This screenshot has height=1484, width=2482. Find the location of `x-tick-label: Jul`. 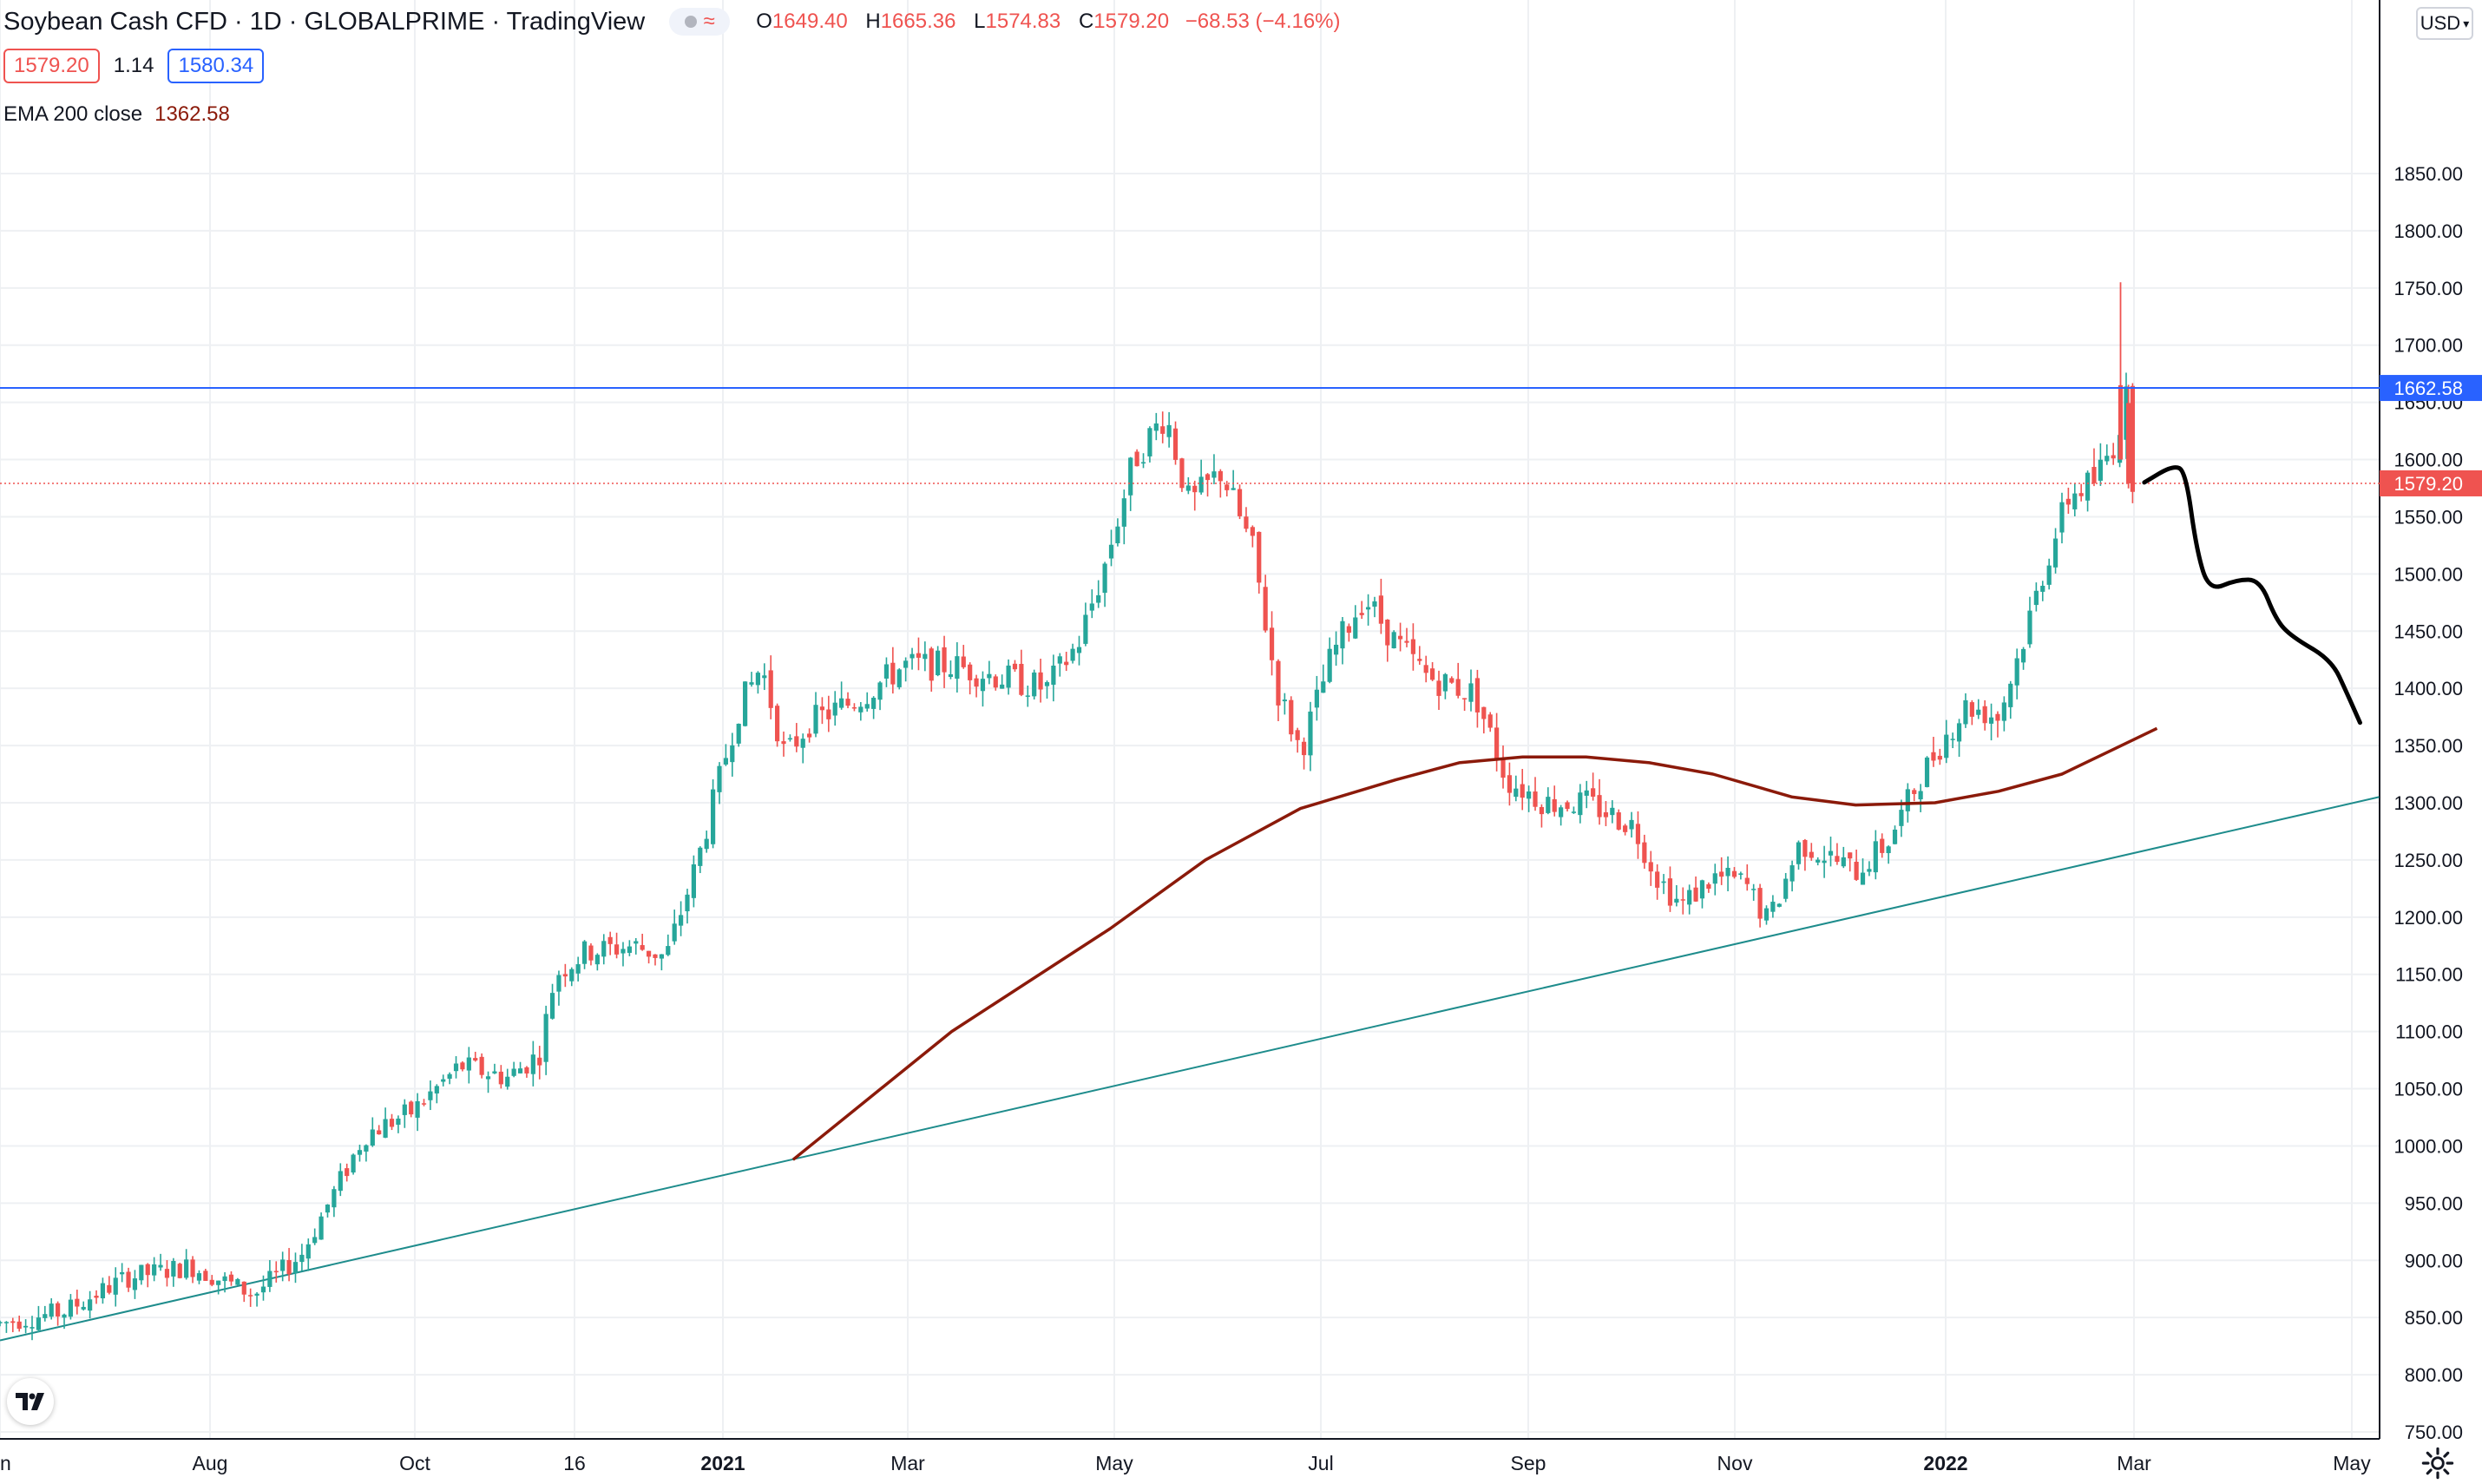

x-tick-label: Jul is located at coordinates (1320, 1463).